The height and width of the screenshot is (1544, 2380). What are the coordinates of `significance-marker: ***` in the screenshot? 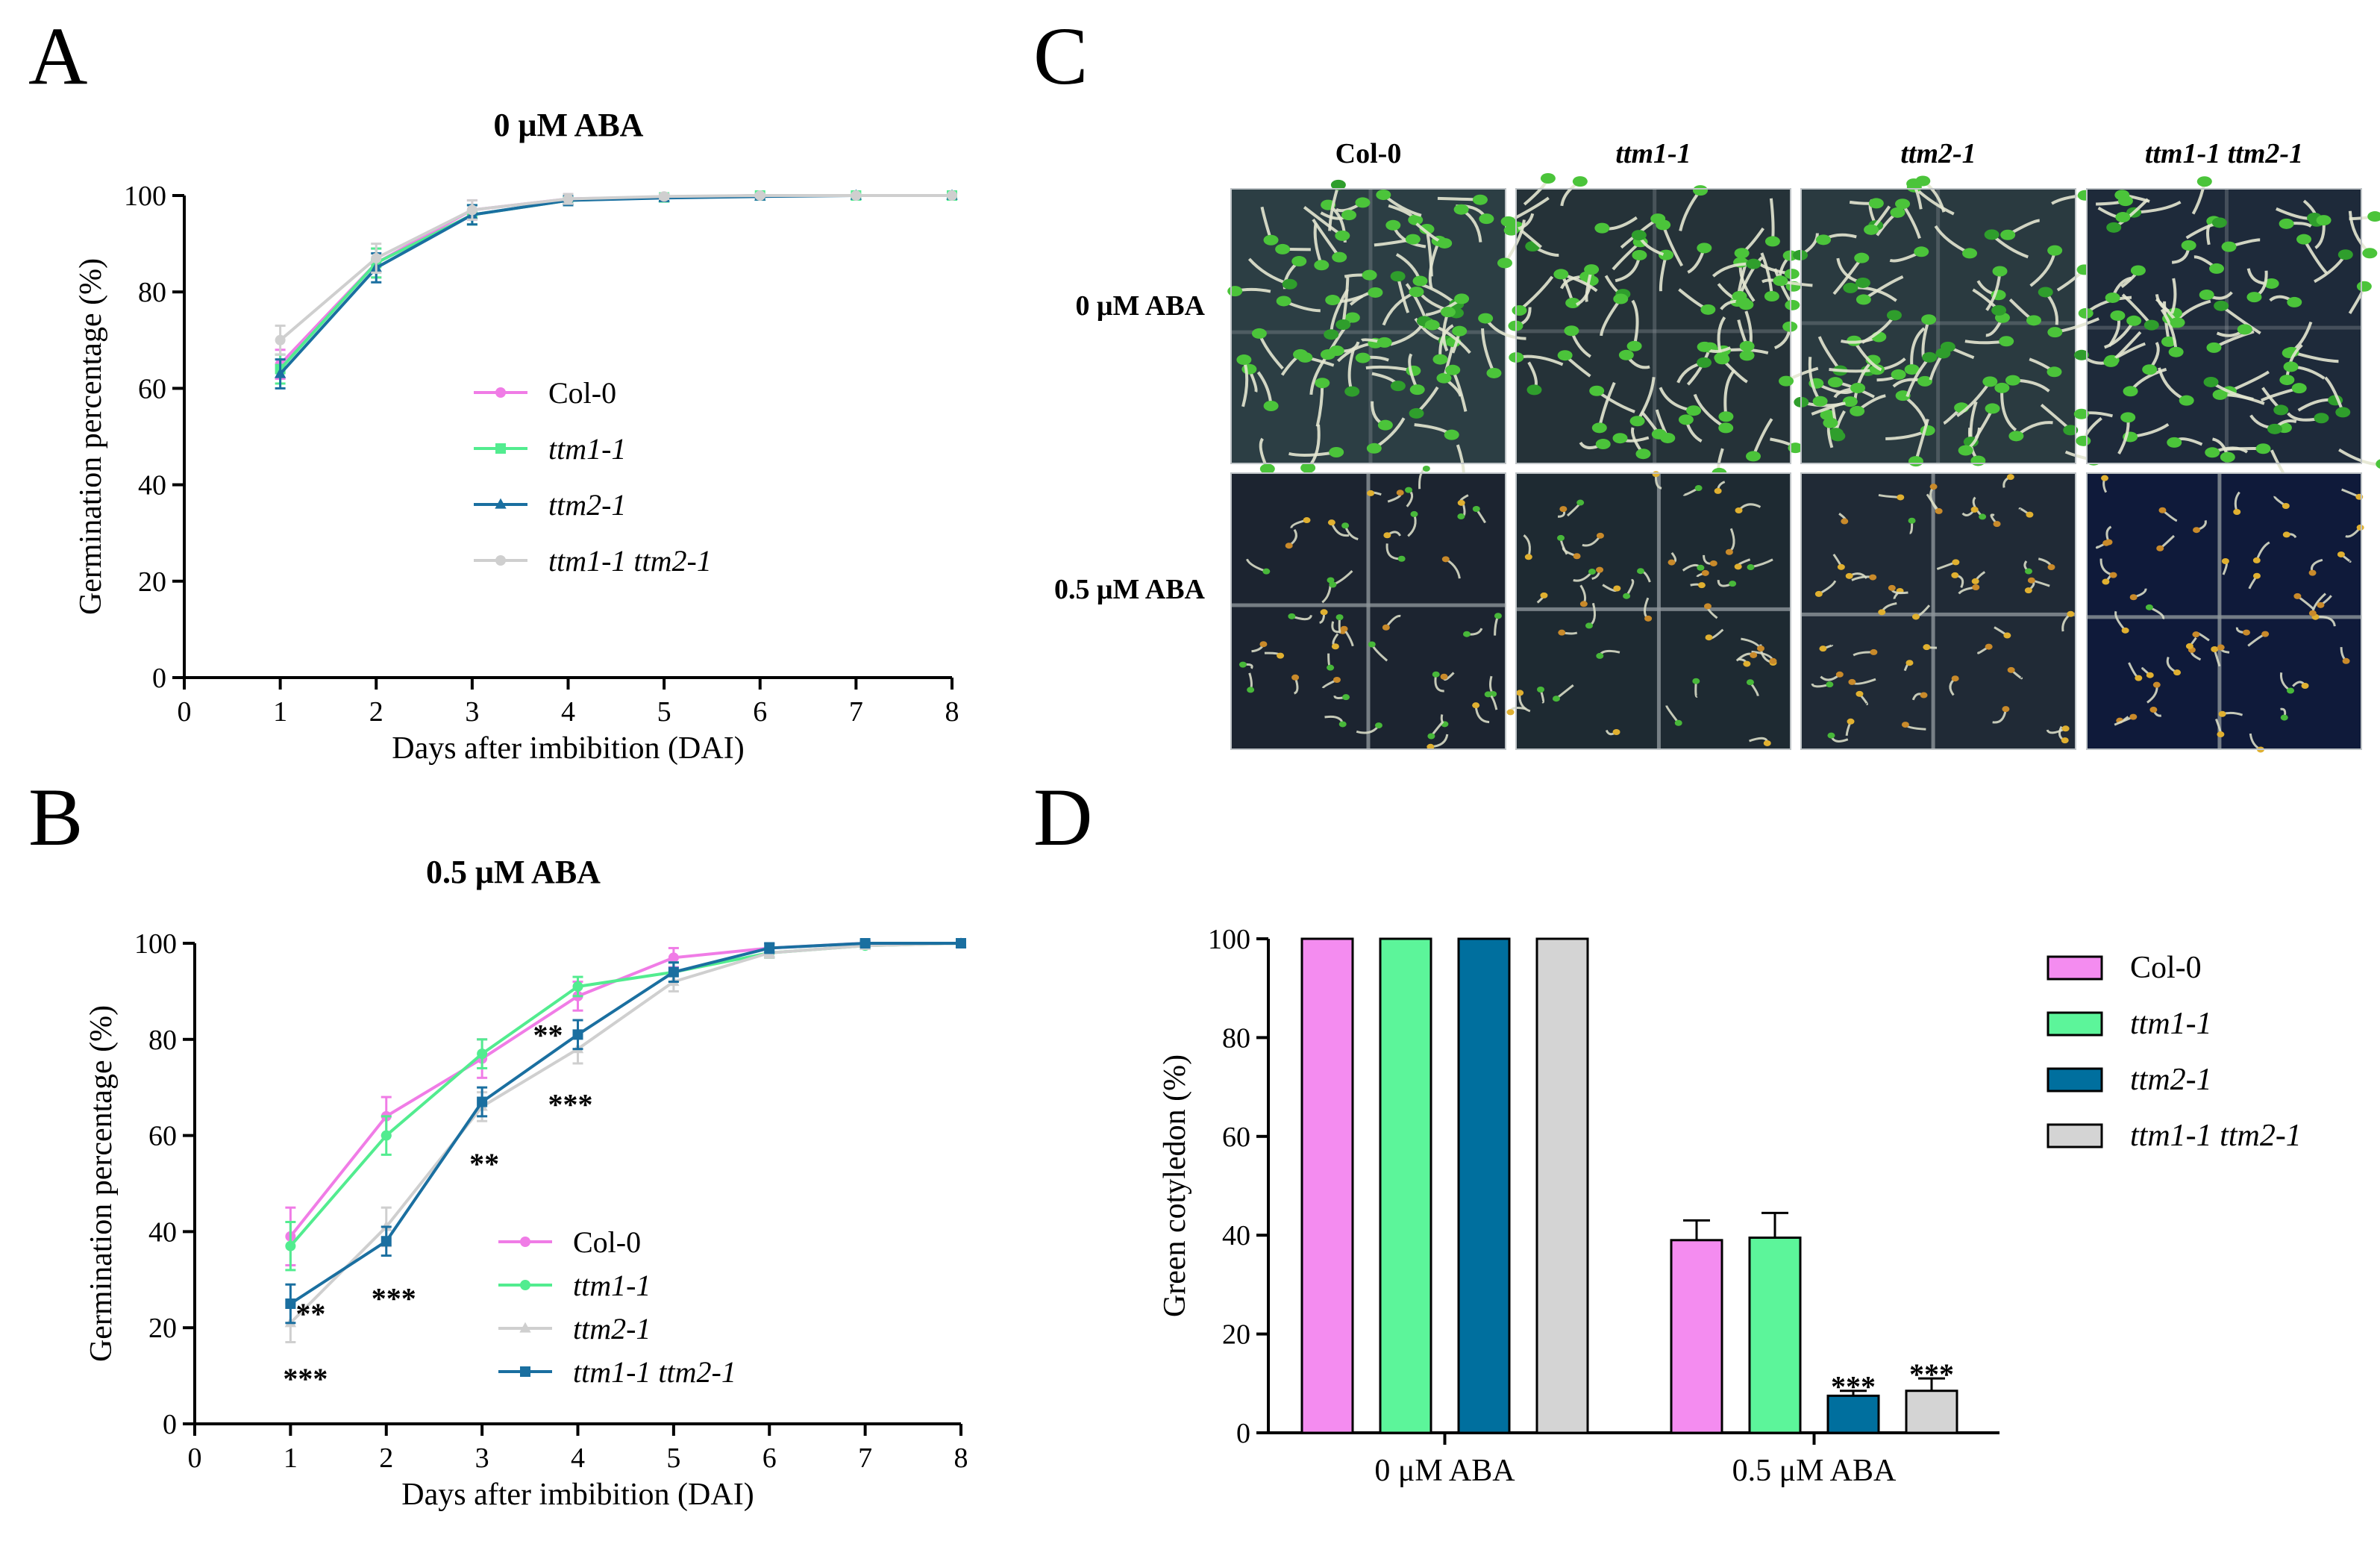 It's located at (570, 1105).